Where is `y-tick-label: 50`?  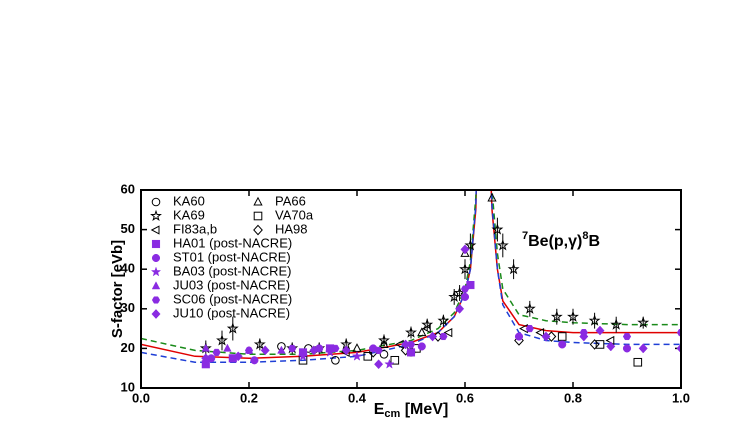
y-tick-label: 50 is located at coordinates (128, 228).